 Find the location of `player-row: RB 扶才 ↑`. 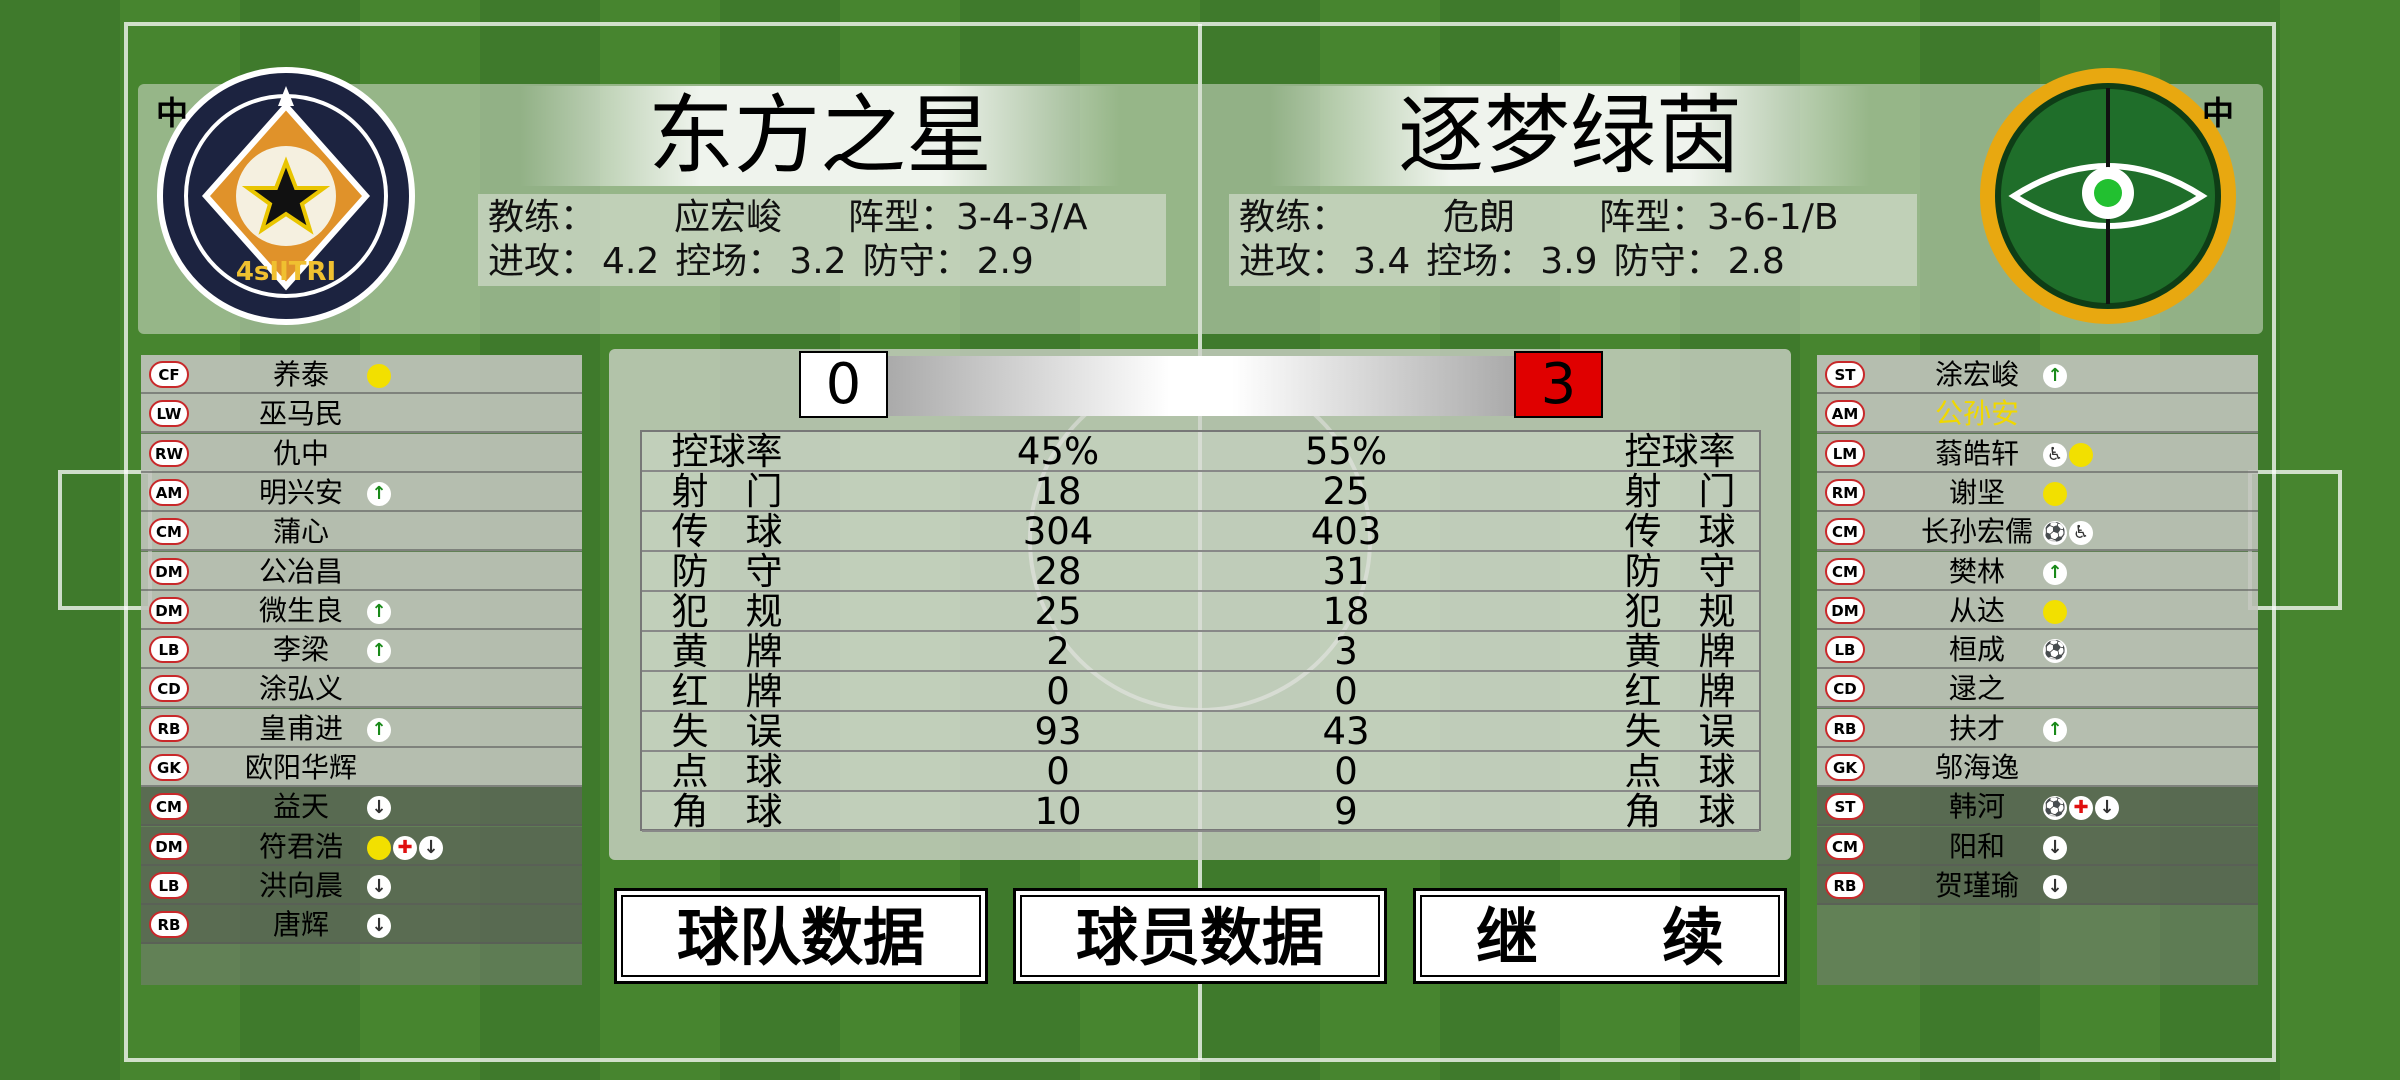

player-row: RB 扶才 ↑ is located at coordinates (2037, 728).